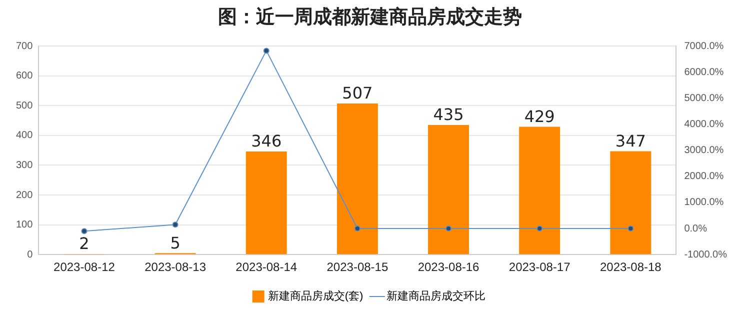  What do you see at coordinates (25, 225) in the screenshot?
I see `y-tick-label: 100` at bounding box center [25, 225].